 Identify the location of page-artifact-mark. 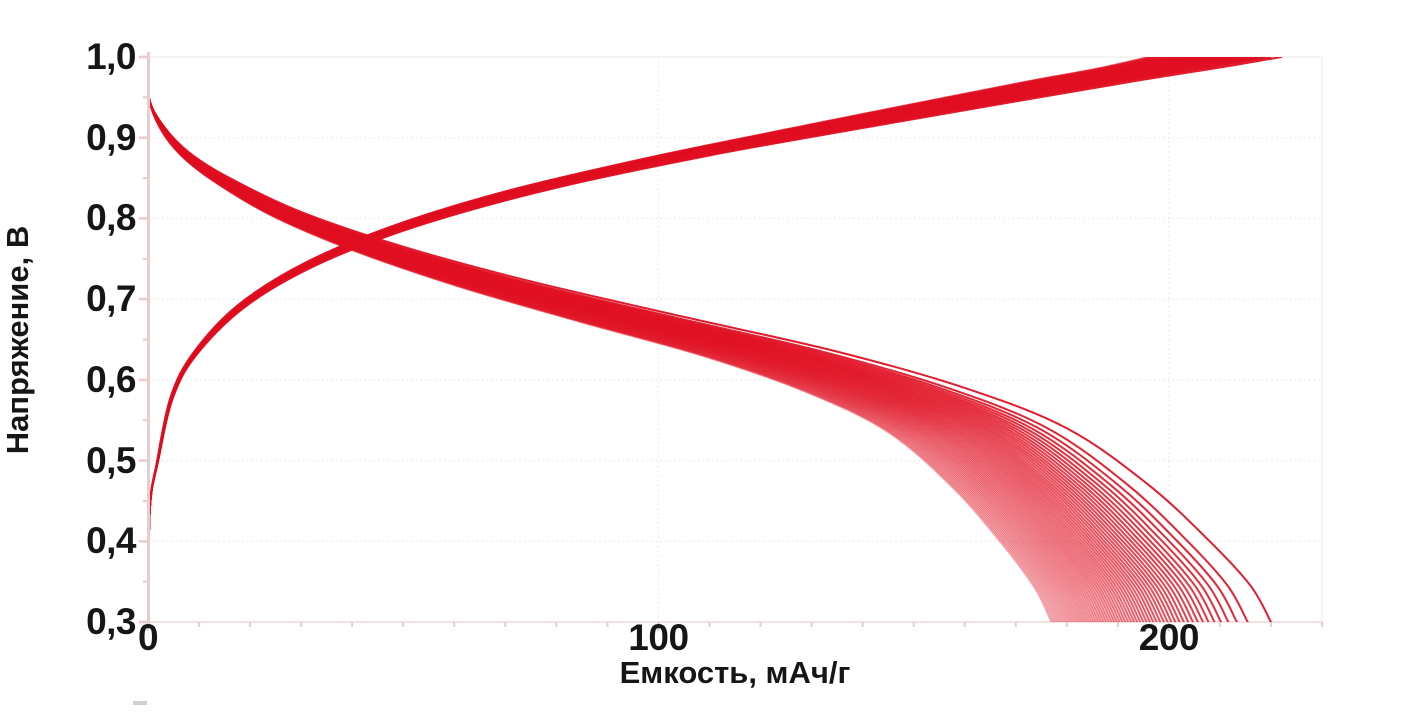
(140, 703).